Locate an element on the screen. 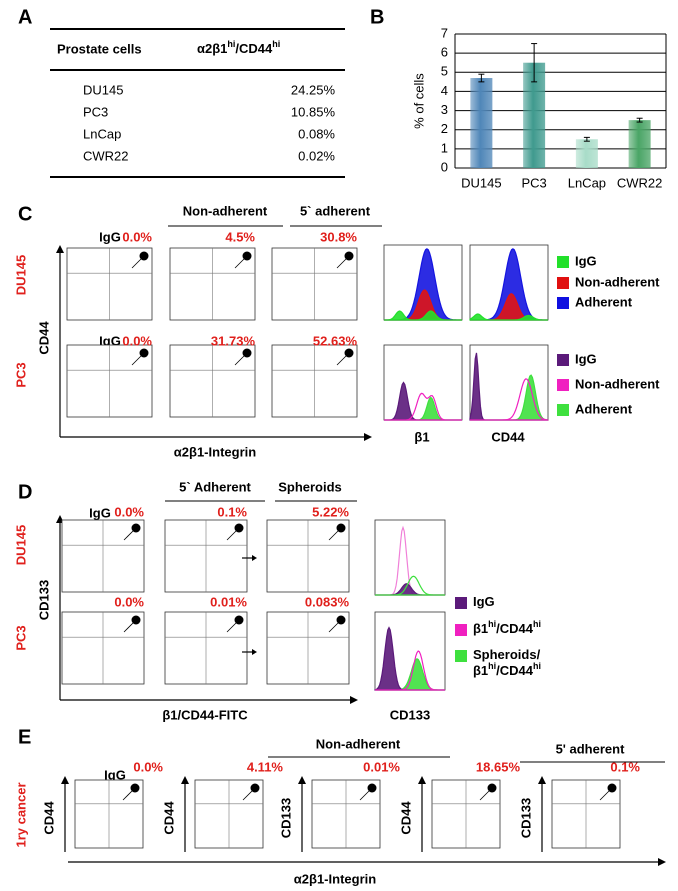 The image size is (678, 891). label: E is located at coordinates (24, 737).